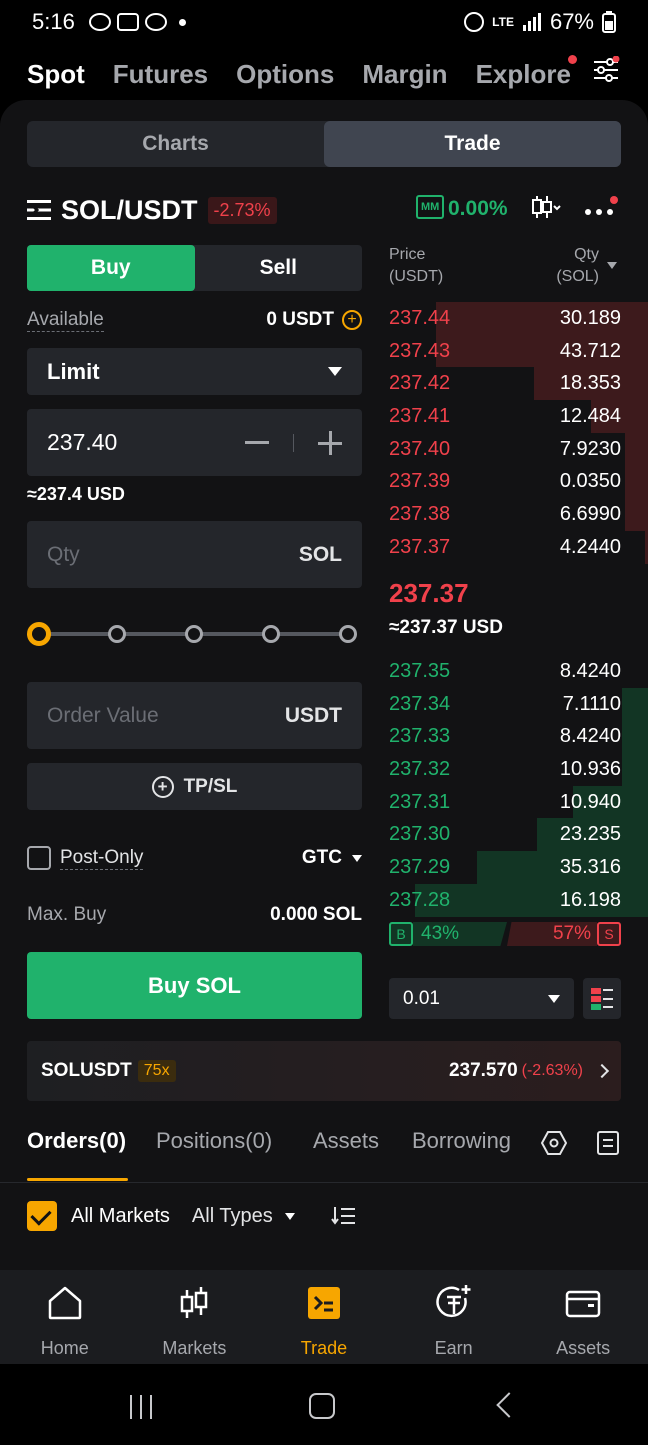  I want to click on all-markets-checkbox, so click(42, 1216).